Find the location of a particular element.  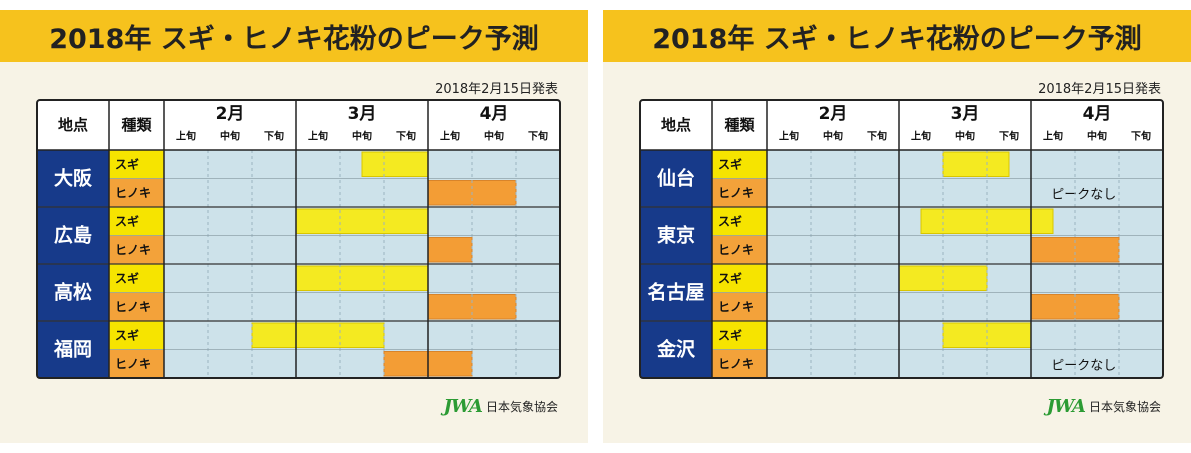

city-name: 金沢 is located at coordinates (676, 349).